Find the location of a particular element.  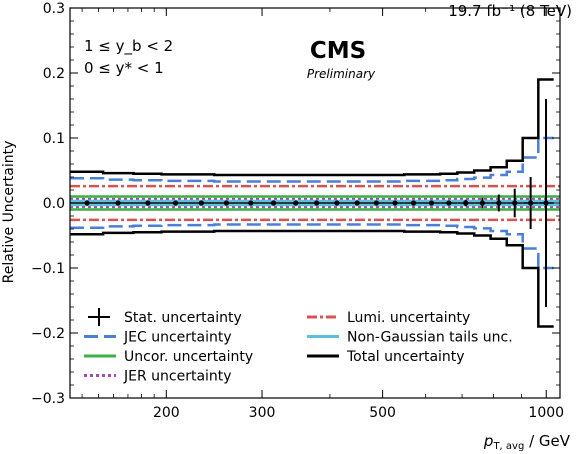

legend-label-total-uncertainty: Total uncertainty is located at coordinates (405, 357).